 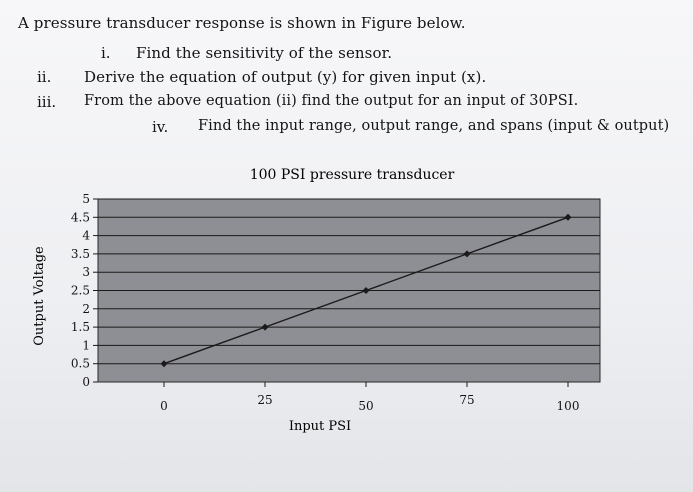 What do you see at coordinates (320, 426) in the screenshot?
I see `x-axis-label: Input PSI` at bounding box center [320, 426].